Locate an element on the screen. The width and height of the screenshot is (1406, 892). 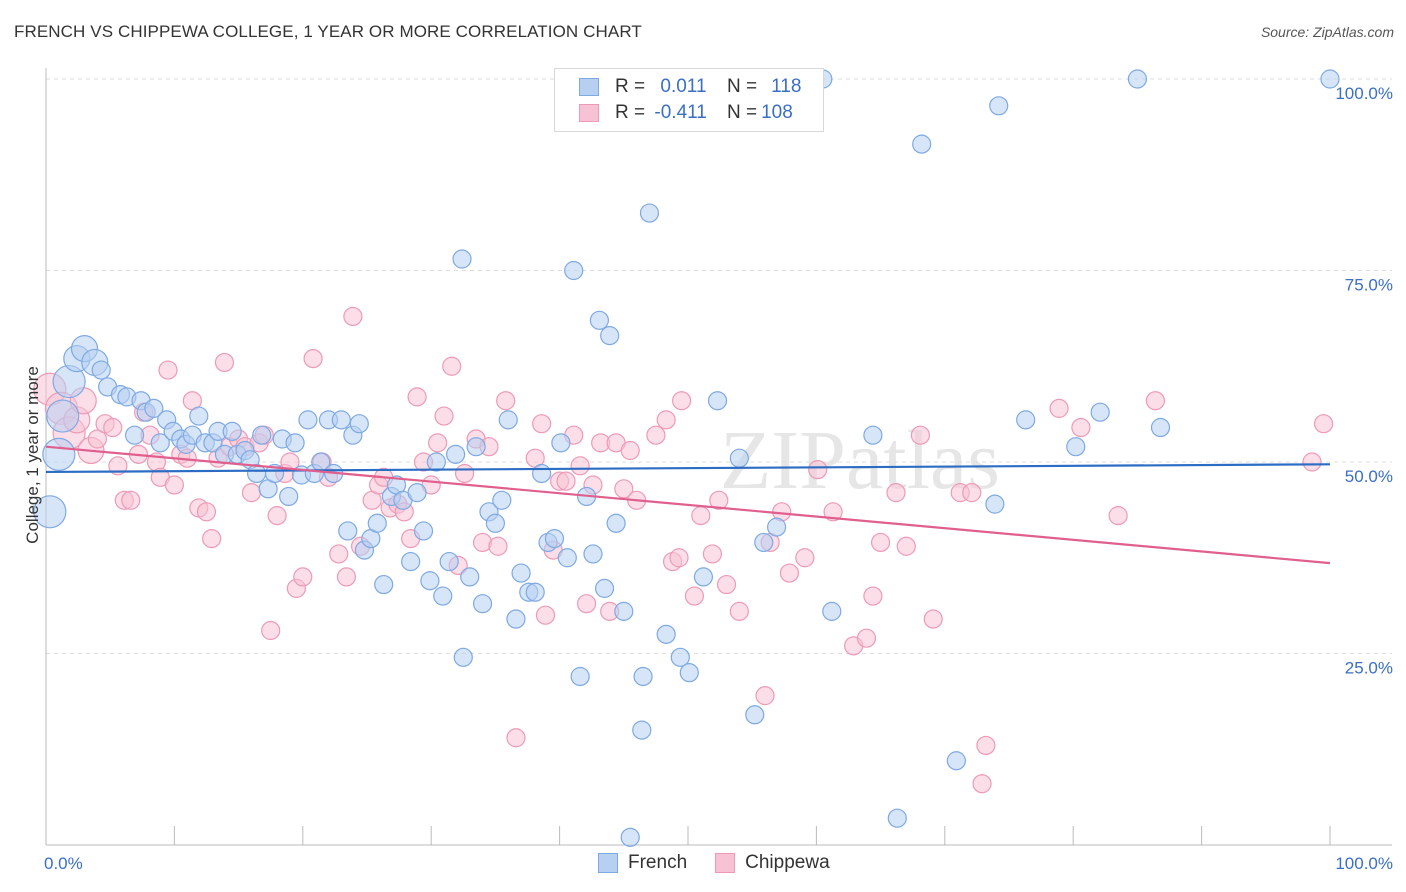
y-tick-label: 100.0% is located at coordinates (1364, 93).